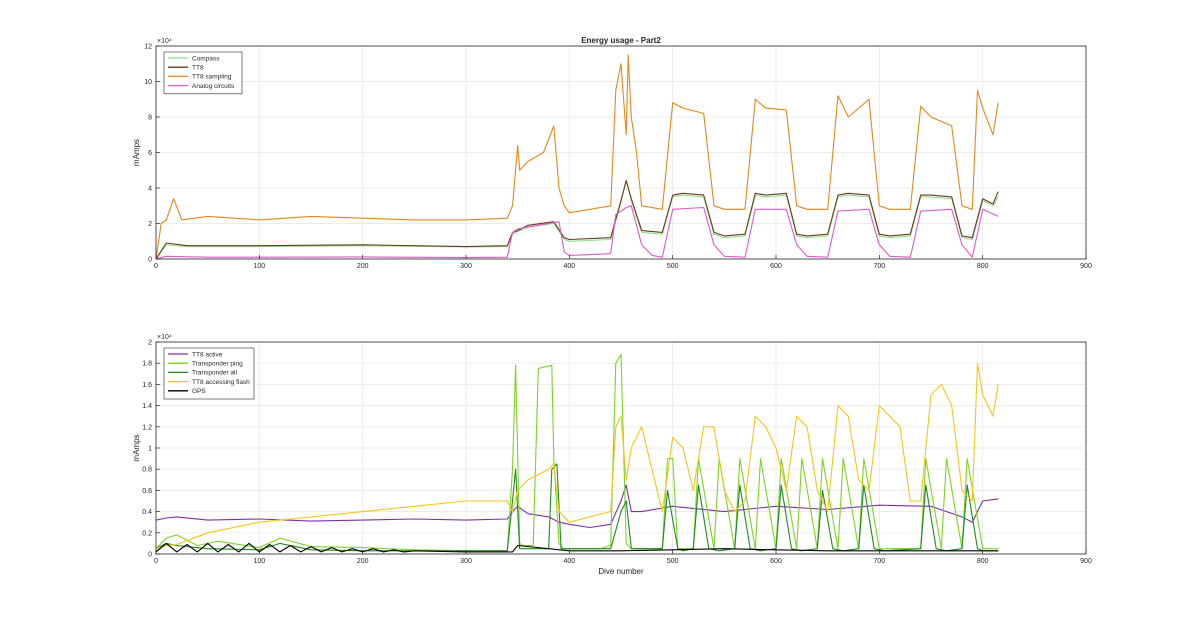 The height and width of the screenshot is (627, 1200). I want to click on y-tick-label: 6, so click(150, 153).